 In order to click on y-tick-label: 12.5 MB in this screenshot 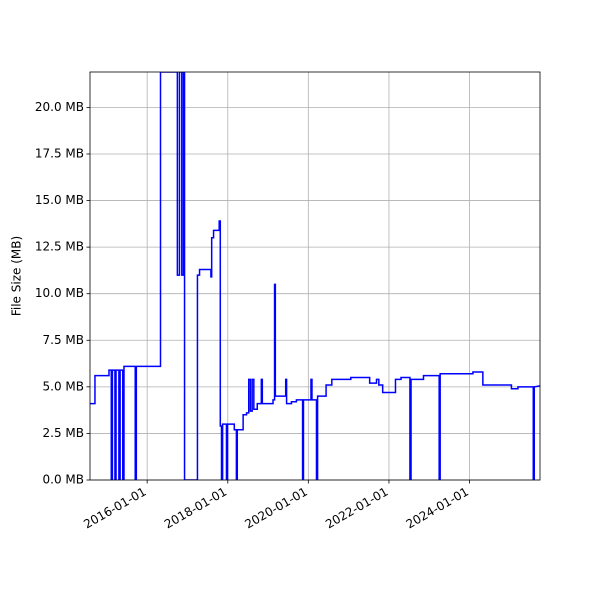, I will do `click(59, 247)`.